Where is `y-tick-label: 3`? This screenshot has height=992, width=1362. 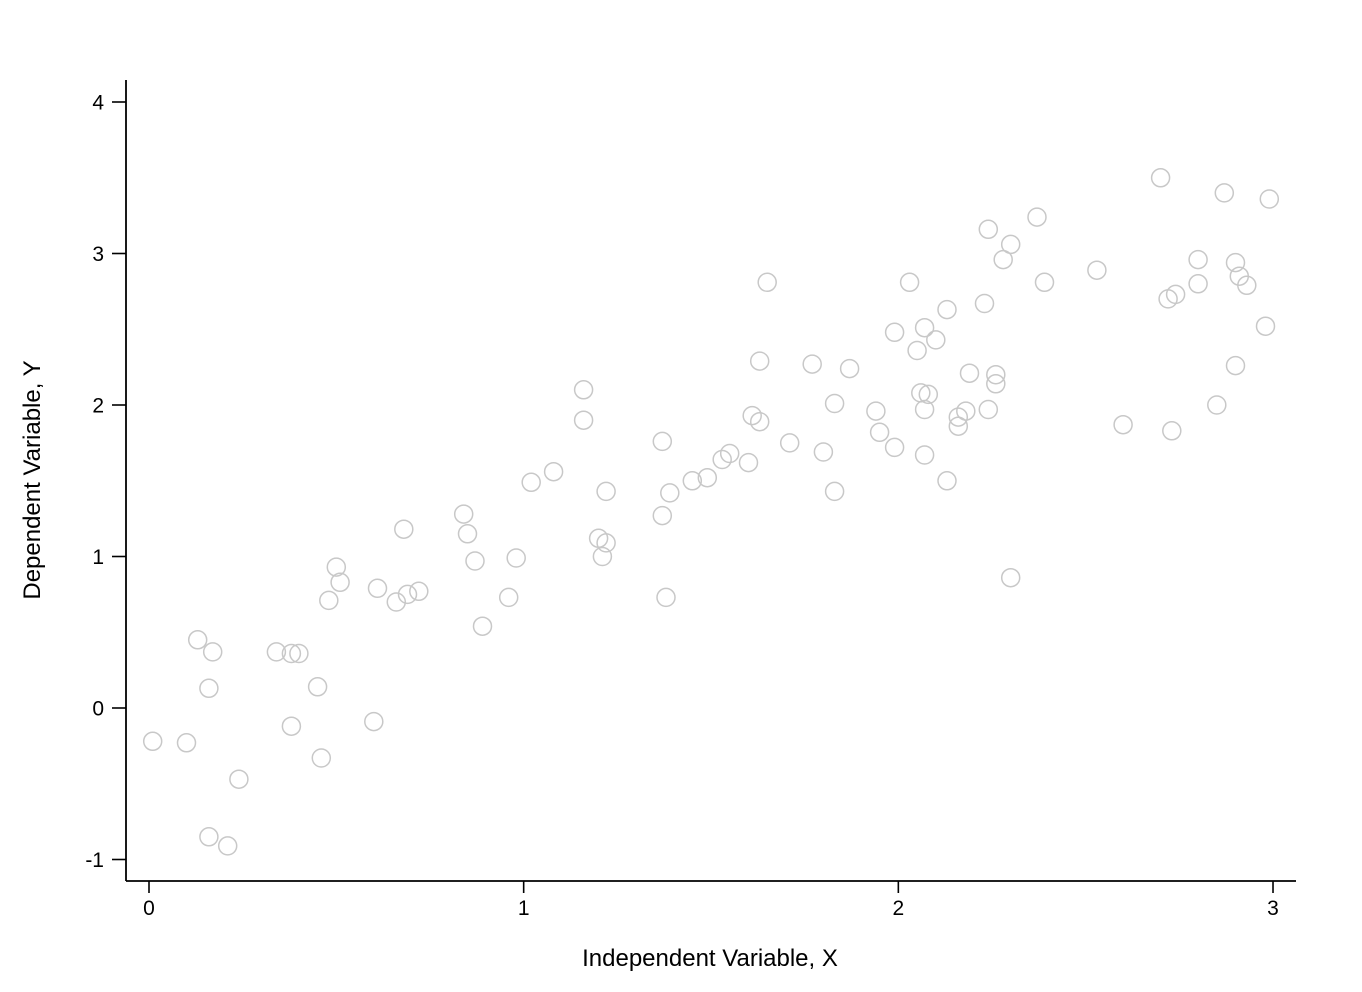
y-tick-label: 3 is located at coordinates (98, 254).